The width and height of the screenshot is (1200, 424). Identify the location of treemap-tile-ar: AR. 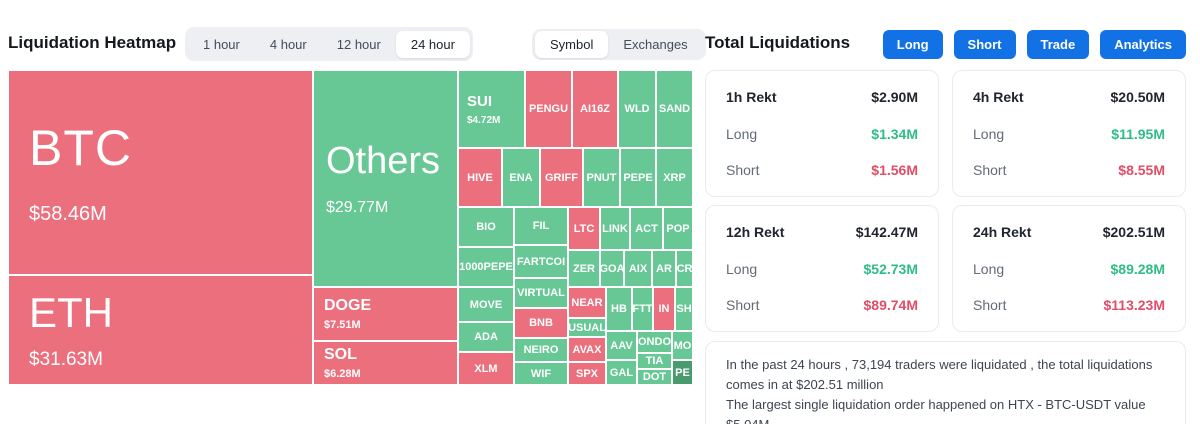
(664, 268).